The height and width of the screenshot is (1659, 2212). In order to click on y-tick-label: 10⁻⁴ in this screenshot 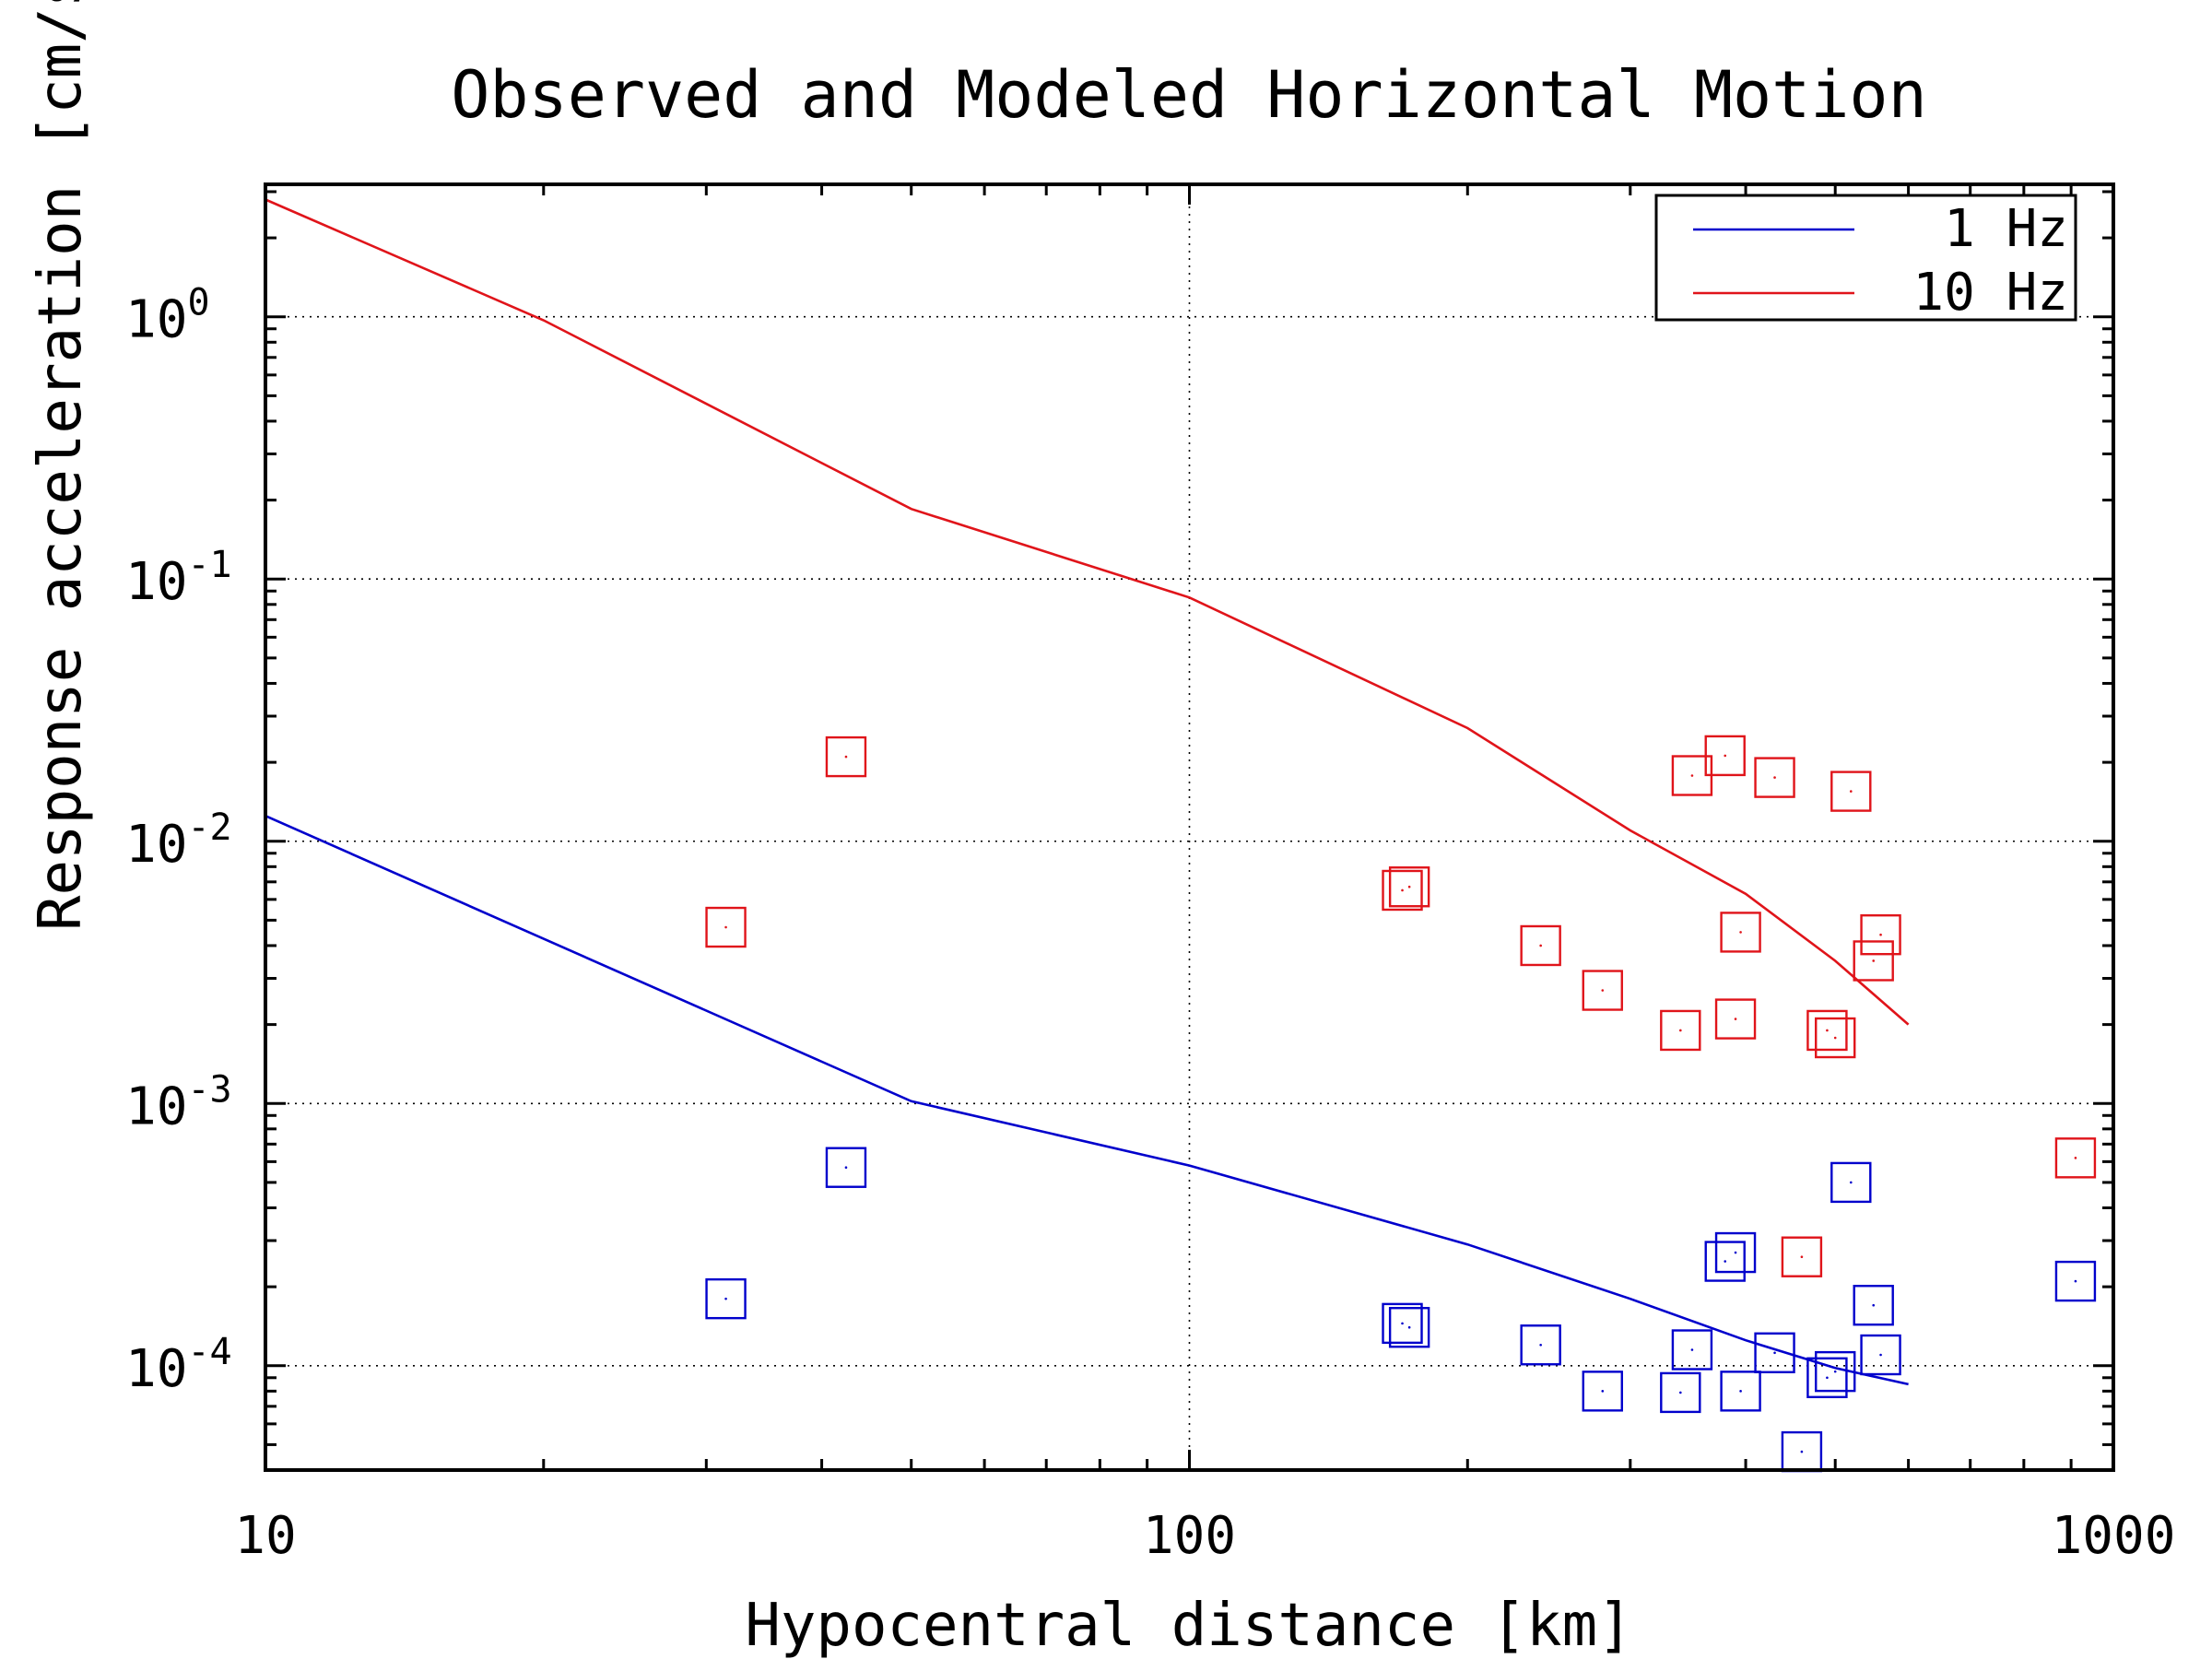, I will do `click(178, 1365)`.